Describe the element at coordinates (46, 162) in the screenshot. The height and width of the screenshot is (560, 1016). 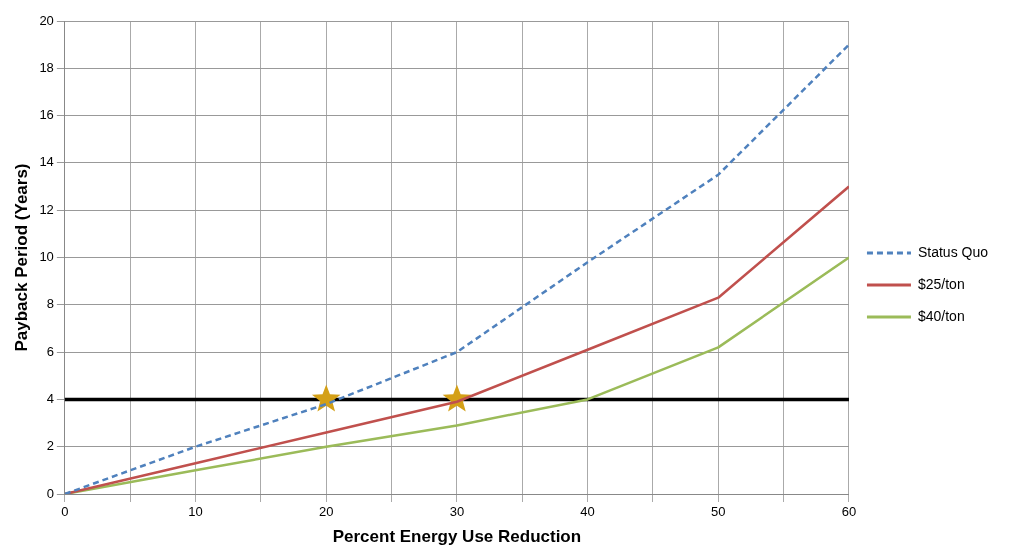
I see `y-tick-label: 14` at that location.